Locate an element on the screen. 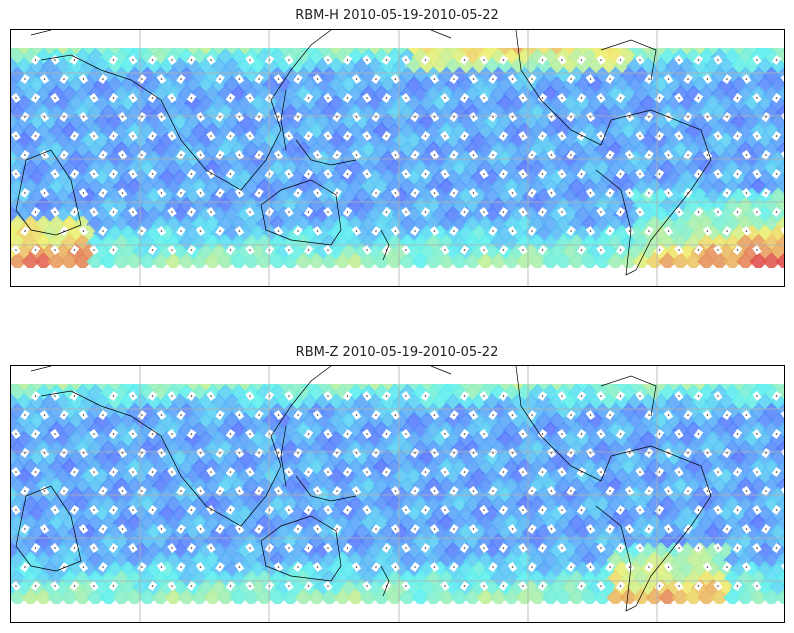 The image size is (794, 633). coastline is located at coordinates (181, 446).